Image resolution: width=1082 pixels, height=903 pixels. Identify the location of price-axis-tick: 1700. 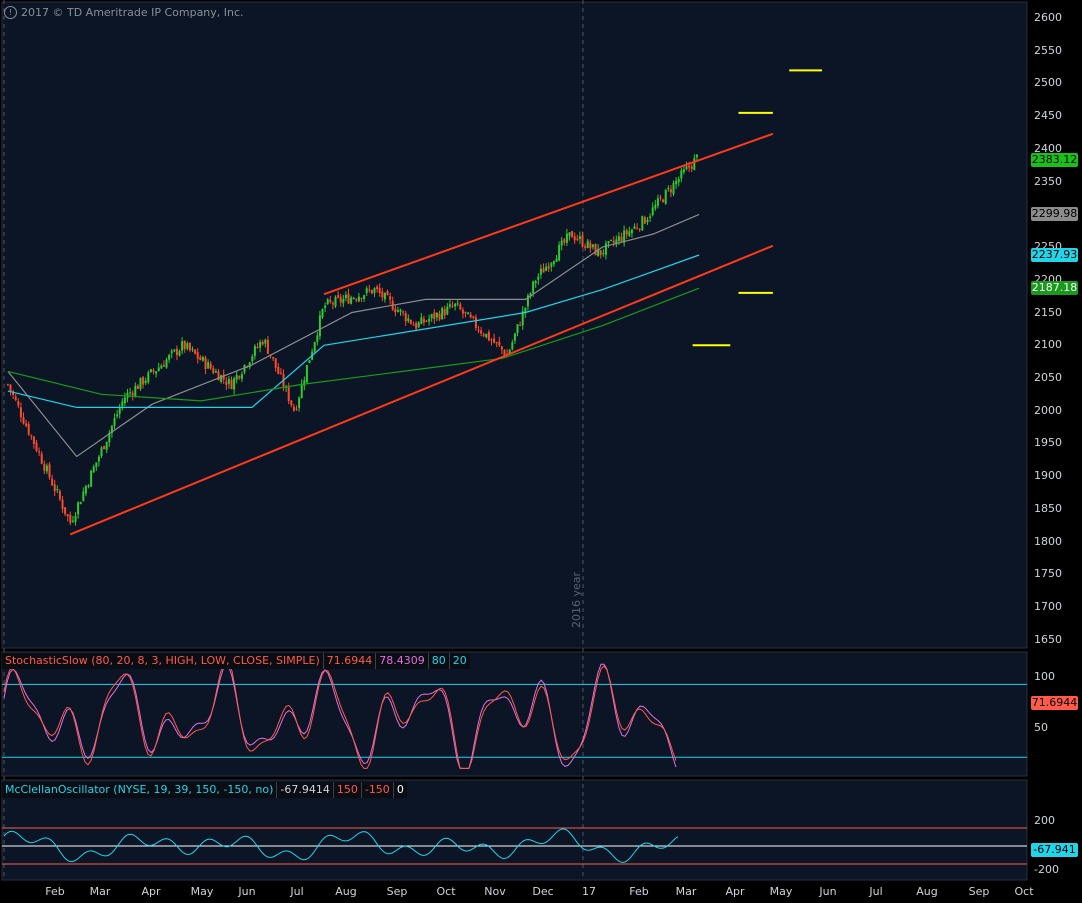
(1048, 607).